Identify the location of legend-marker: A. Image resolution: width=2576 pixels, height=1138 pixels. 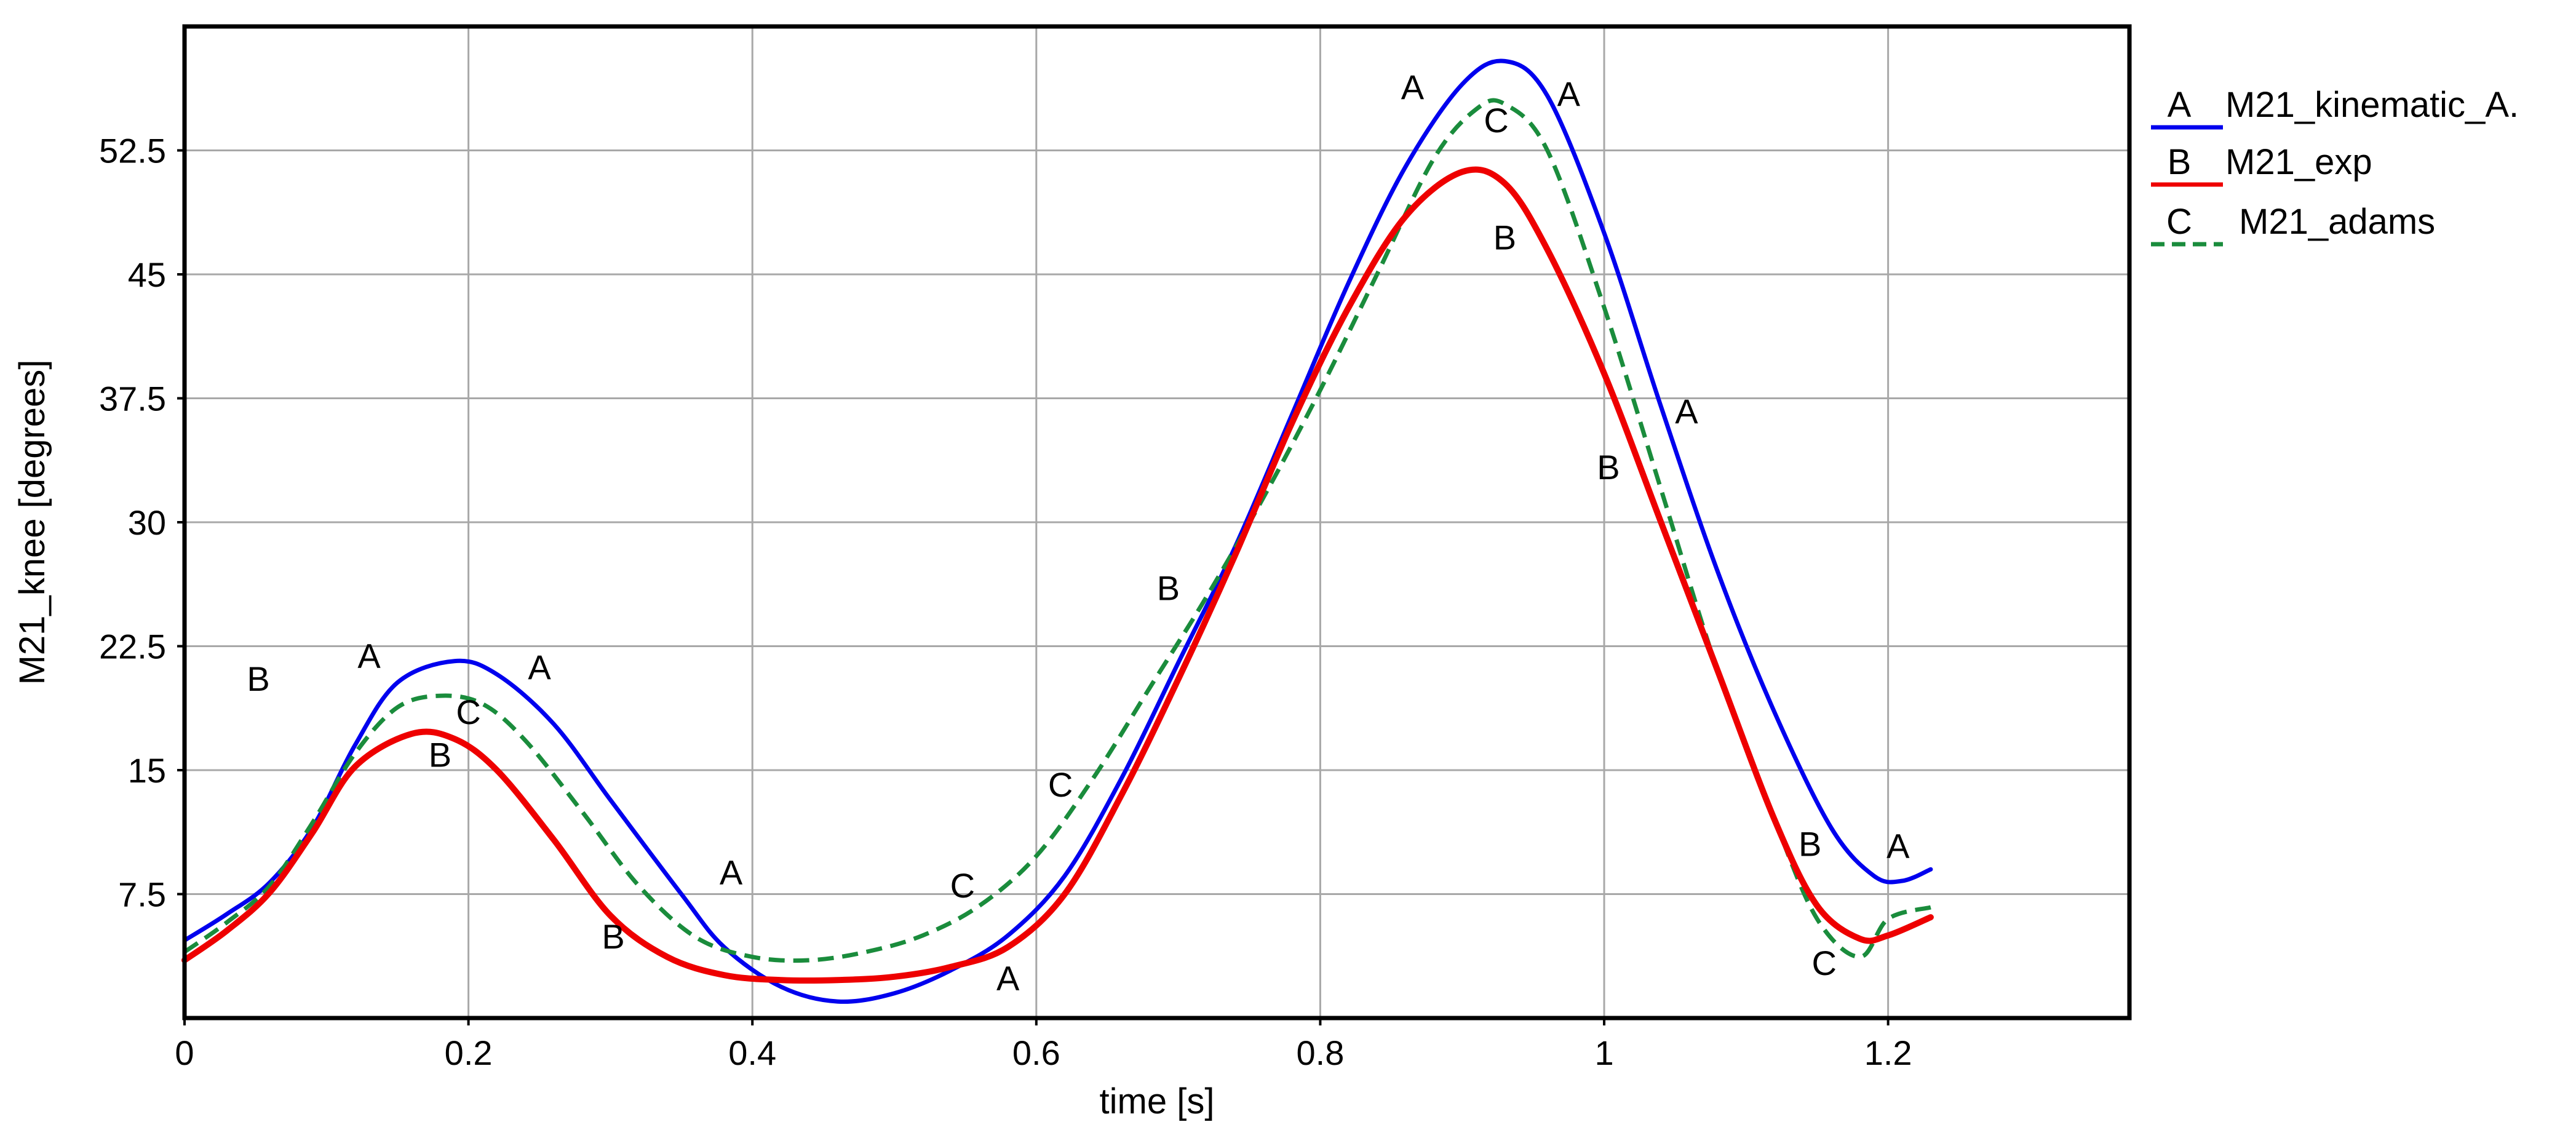
(2180, 105).